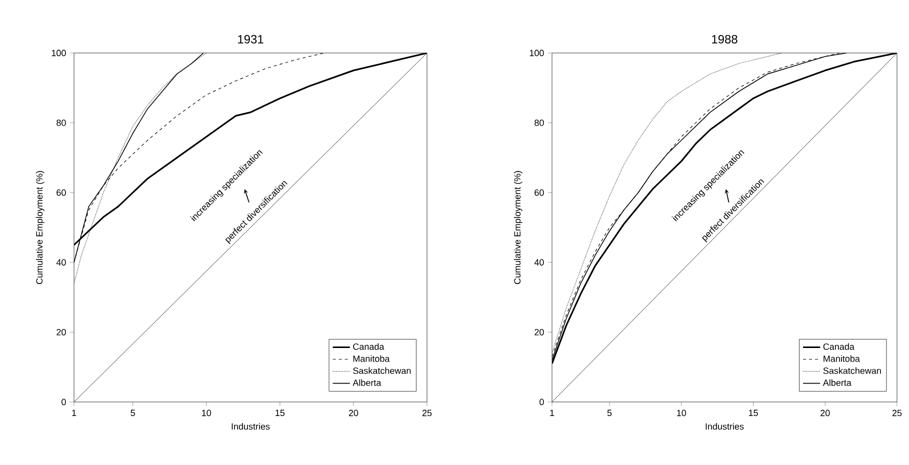 This screenshot has height=465, width=909. Describe the element at coordinates (251, 39) in the screenshot. I see `chart-title: 1931` at that location.